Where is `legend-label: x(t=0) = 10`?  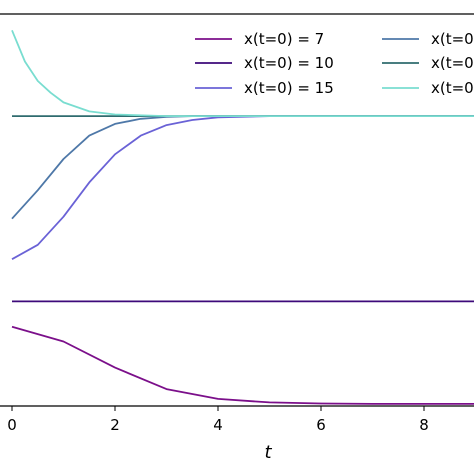 legend-label: x(t=0) = 10 is located at coordinates (289, 63).